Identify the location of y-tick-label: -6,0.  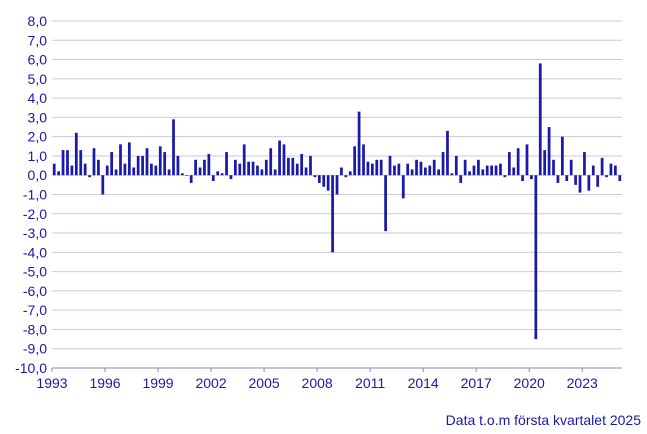
(35, 291).